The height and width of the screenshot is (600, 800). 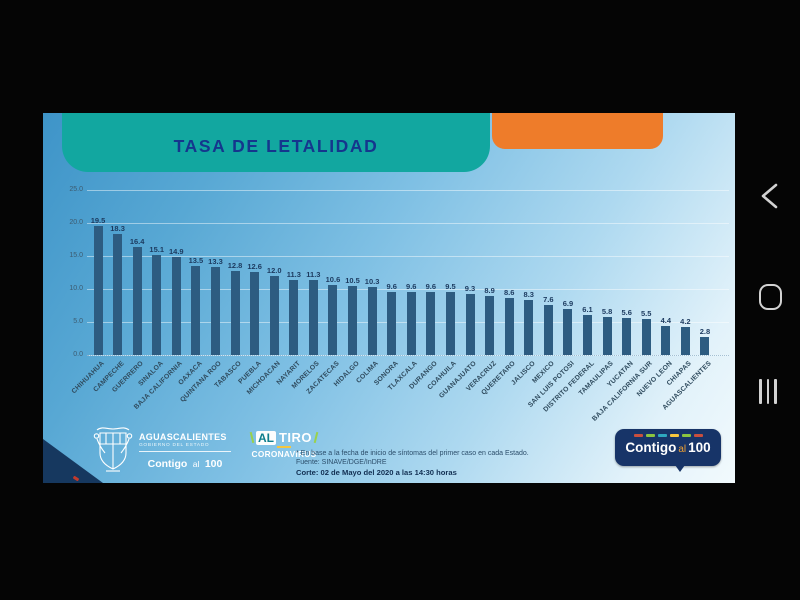 What do you see at coordinates (548, 299) in the screenshot?
I see `bar-value-label: 7.6` at bounding box center [548, 299].